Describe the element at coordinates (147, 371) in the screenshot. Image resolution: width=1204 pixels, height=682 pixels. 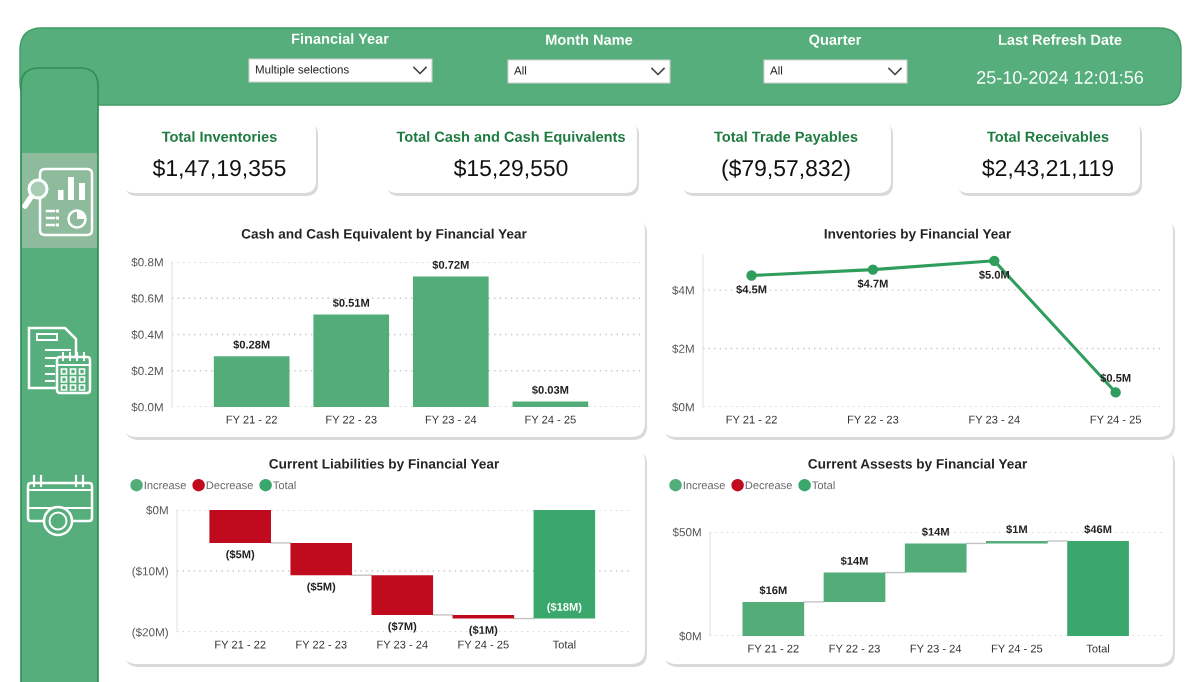
I see `y-tick-label: $0.2M` at that location.